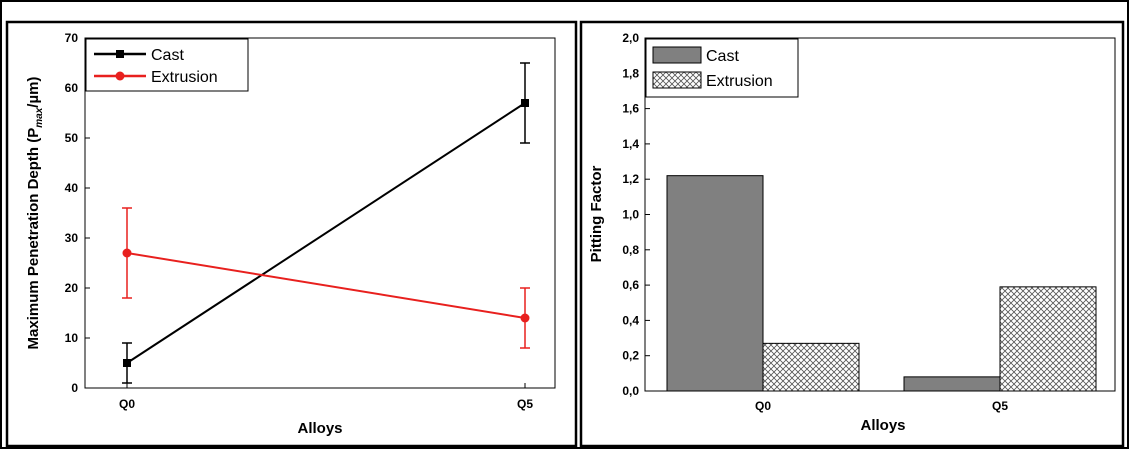 The height and width of the screenshot is (450, 1130). Describe the element at coordinates (630, 73) in the screenshot. I see `chart2-y-tick-label: 1,8` at that location.